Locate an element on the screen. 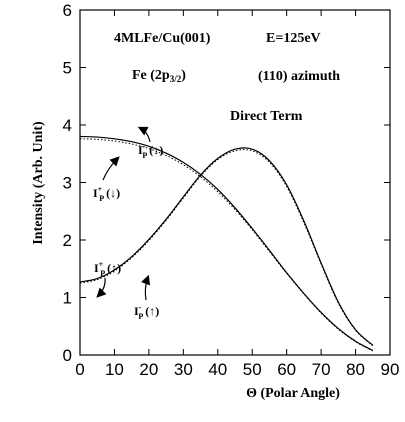 The height and width of the screenshot is (422, 405). y-tick-label: 6 is located at coordinates (67, 10).